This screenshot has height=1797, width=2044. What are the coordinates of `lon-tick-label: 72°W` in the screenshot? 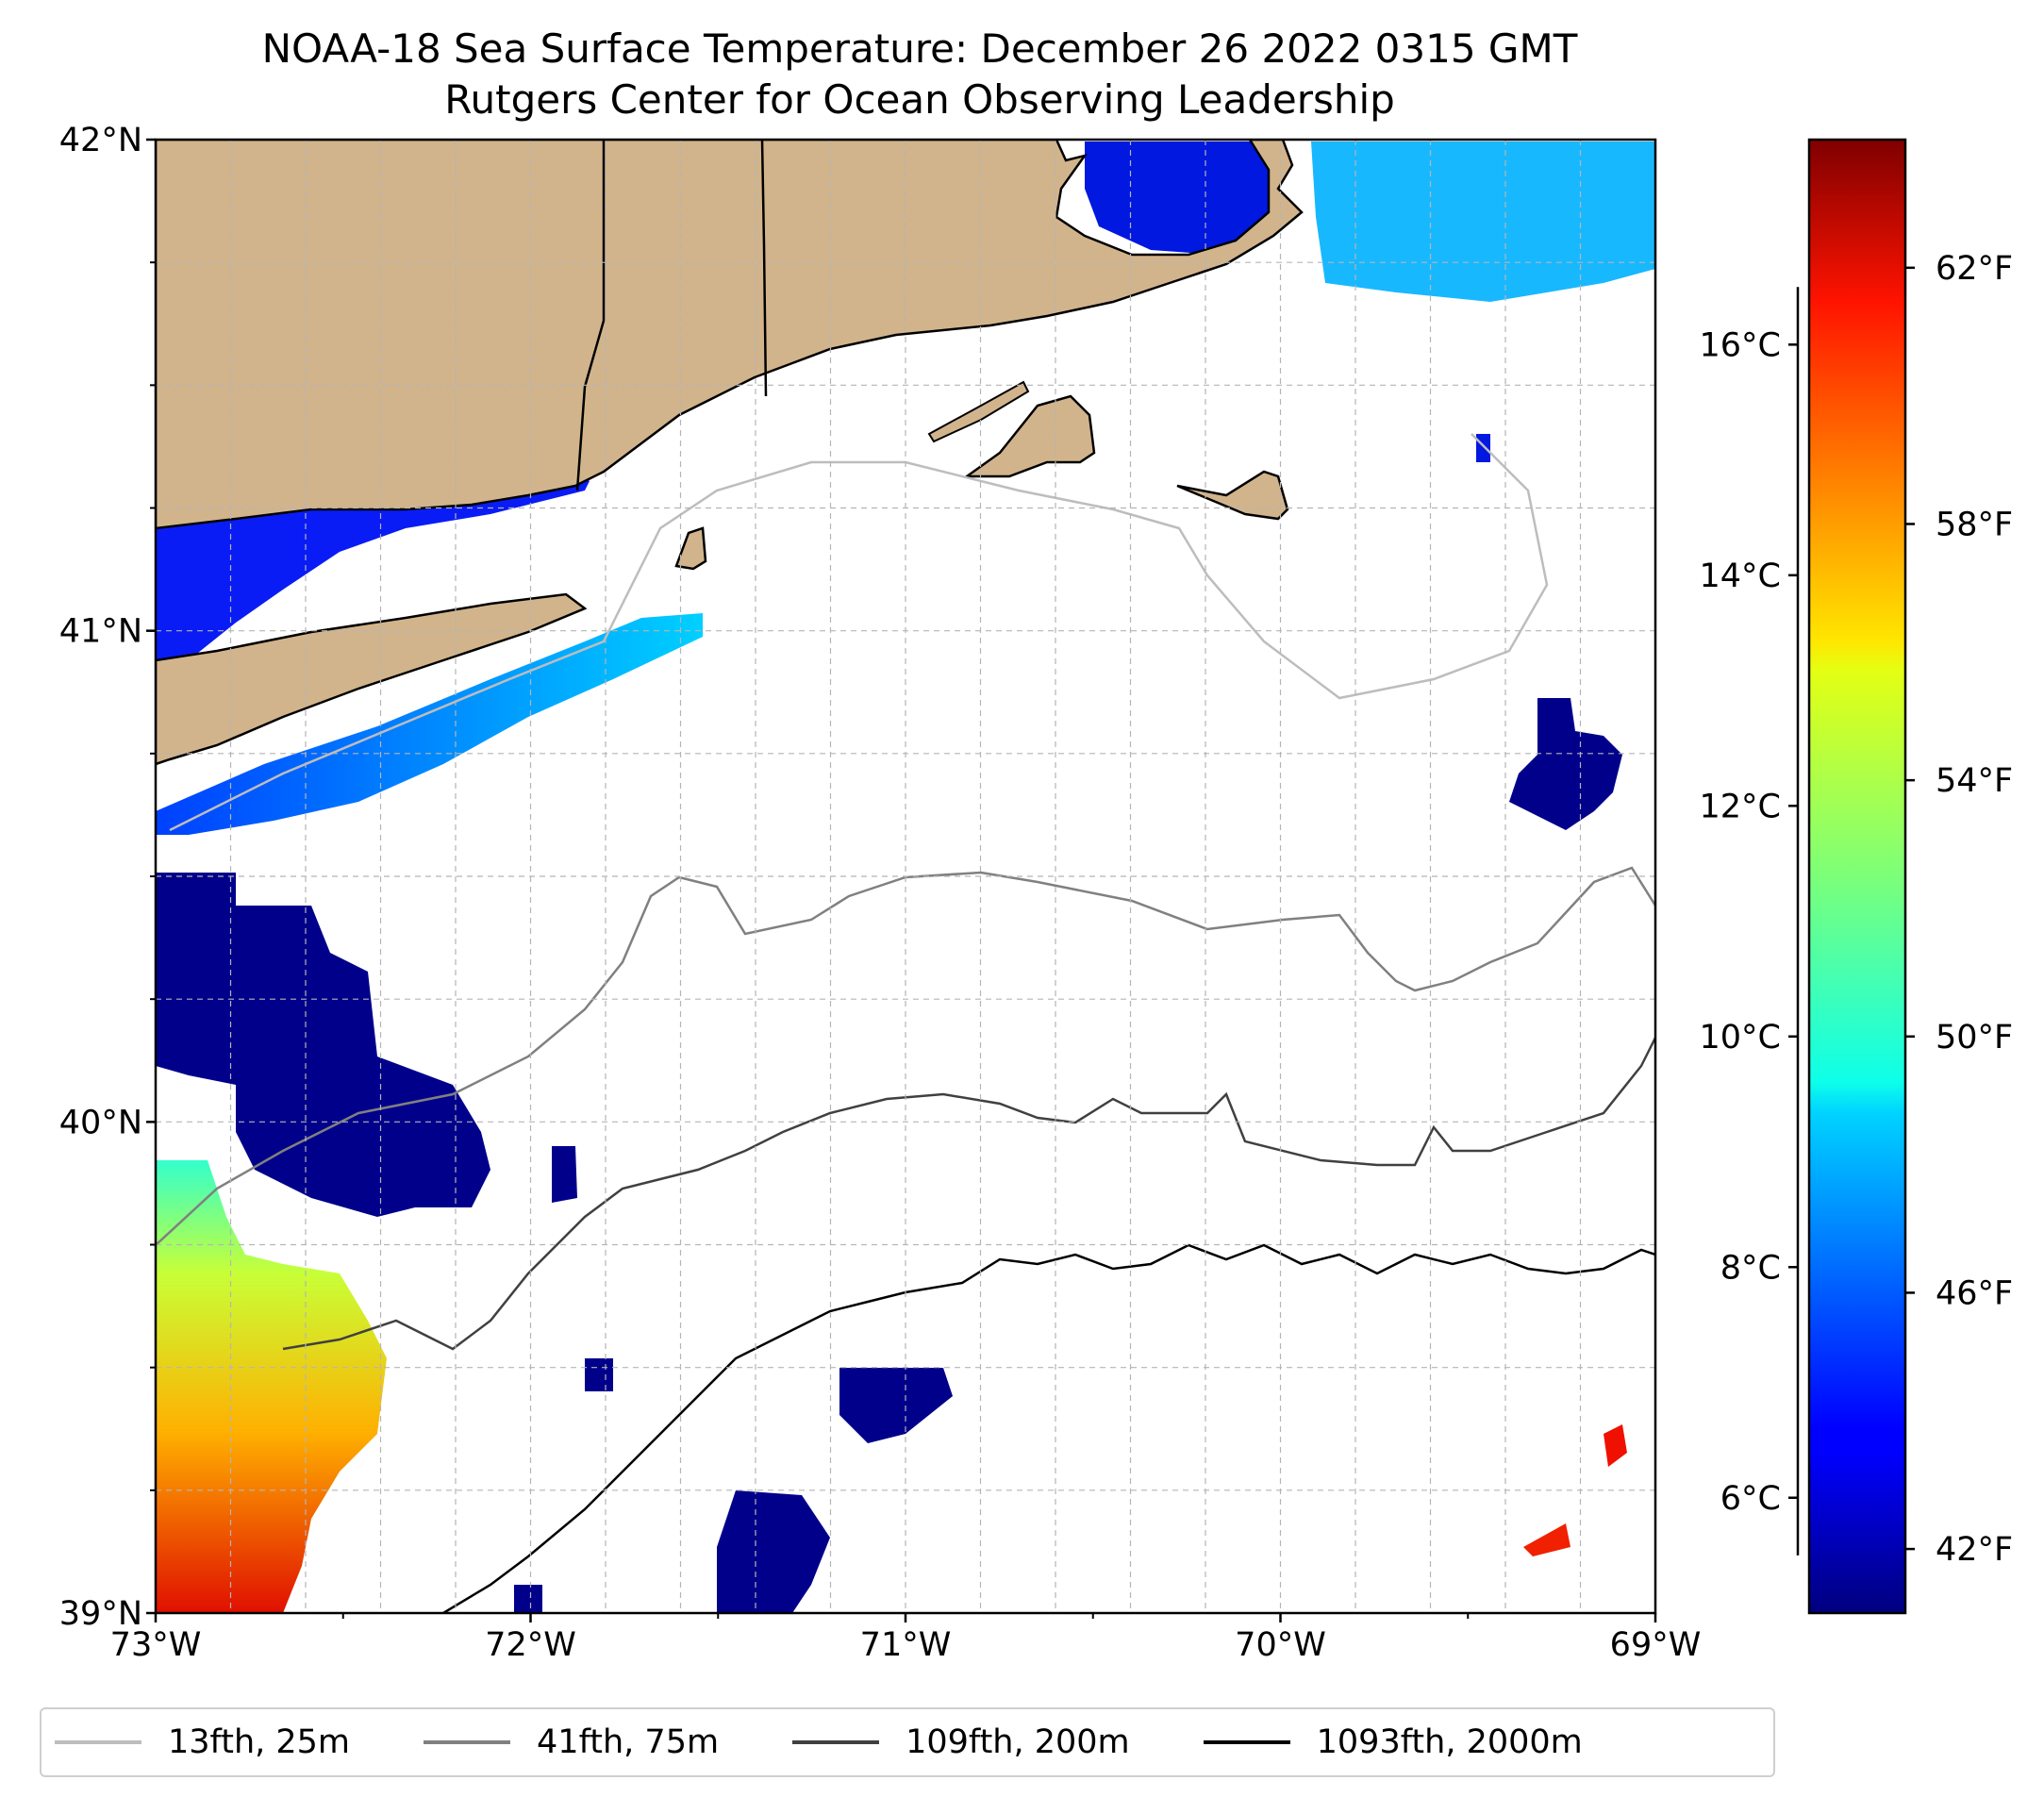 It's located at (531, 1645).